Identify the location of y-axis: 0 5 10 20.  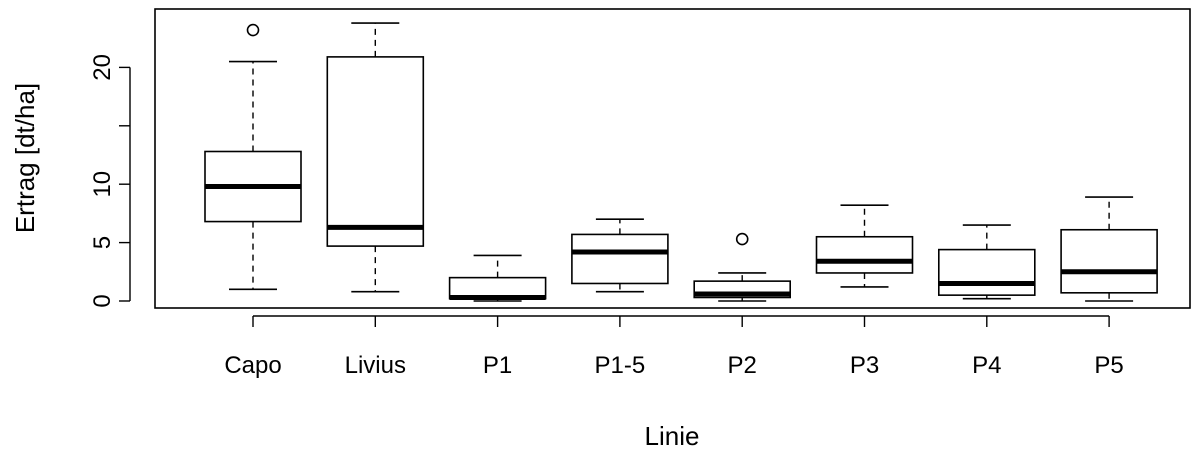
(110, 181).